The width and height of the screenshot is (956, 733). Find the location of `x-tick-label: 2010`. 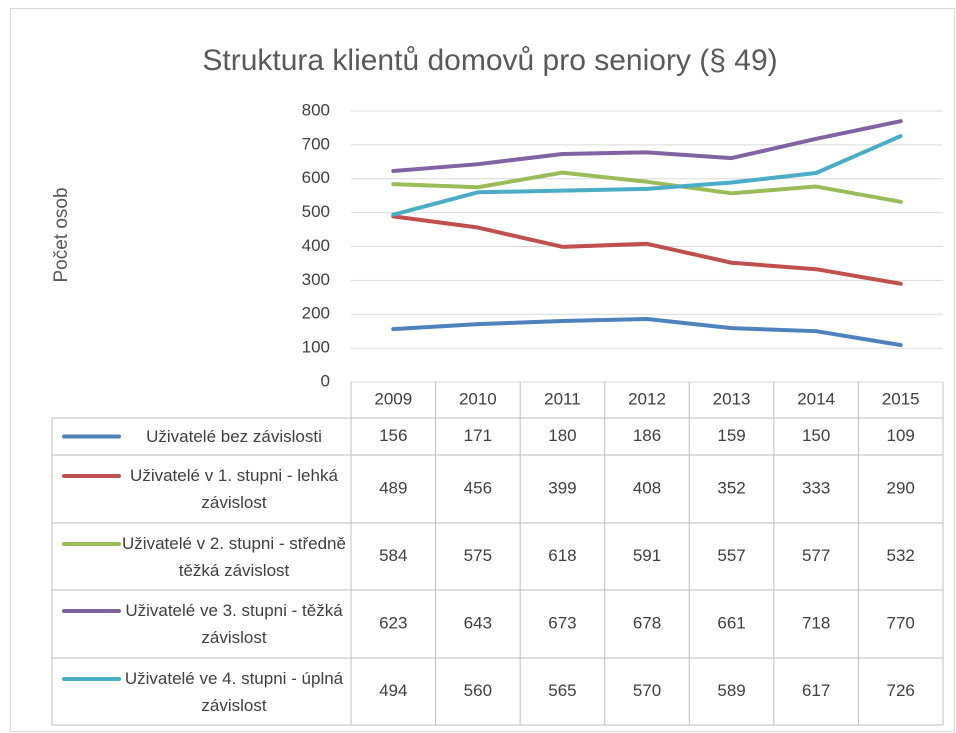

x-tick-label: 2010 is located at coordinates (478, 398).